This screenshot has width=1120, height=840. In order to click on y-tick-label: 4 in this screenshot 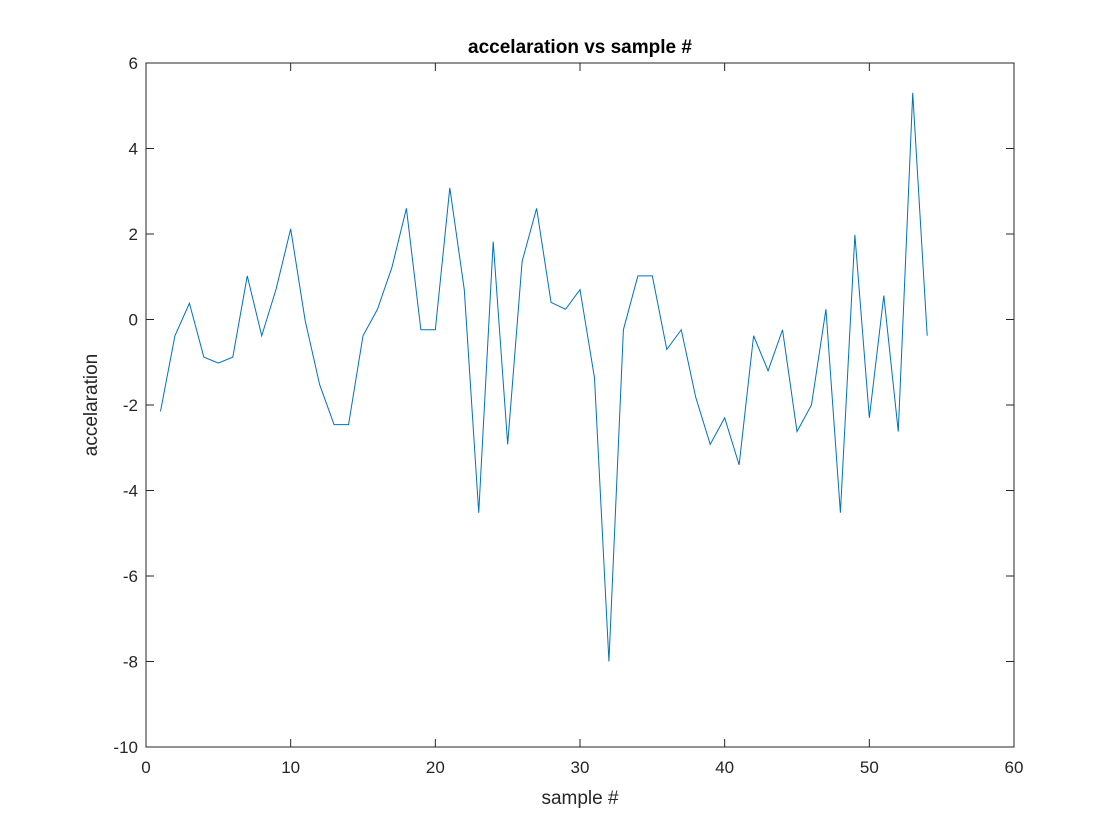, I will do `click(133, 149)`.